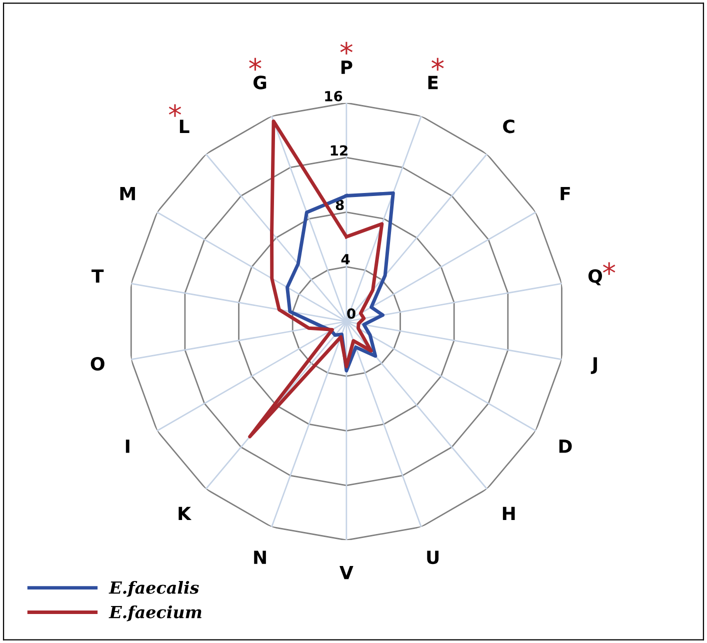  Describe the element at coordinates (128, 446) in the screenshot. I see `spoke-label: I` at that location.